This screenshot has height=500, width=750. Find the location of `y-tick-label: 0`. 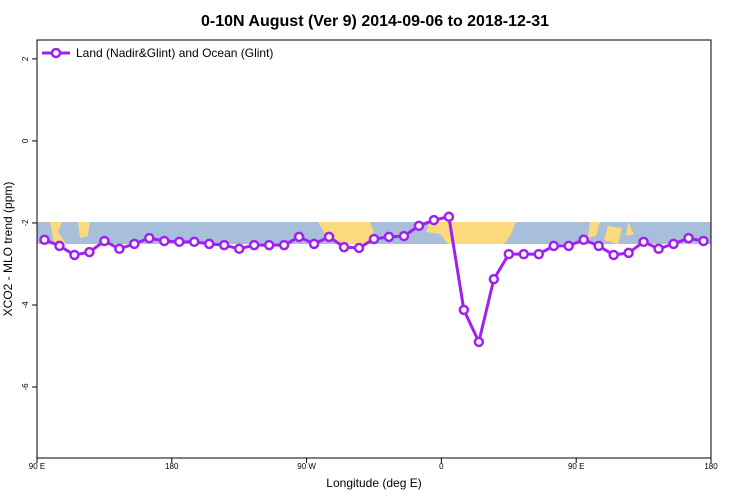

y-tick-label: 0 is located at coordinates (25, 140).